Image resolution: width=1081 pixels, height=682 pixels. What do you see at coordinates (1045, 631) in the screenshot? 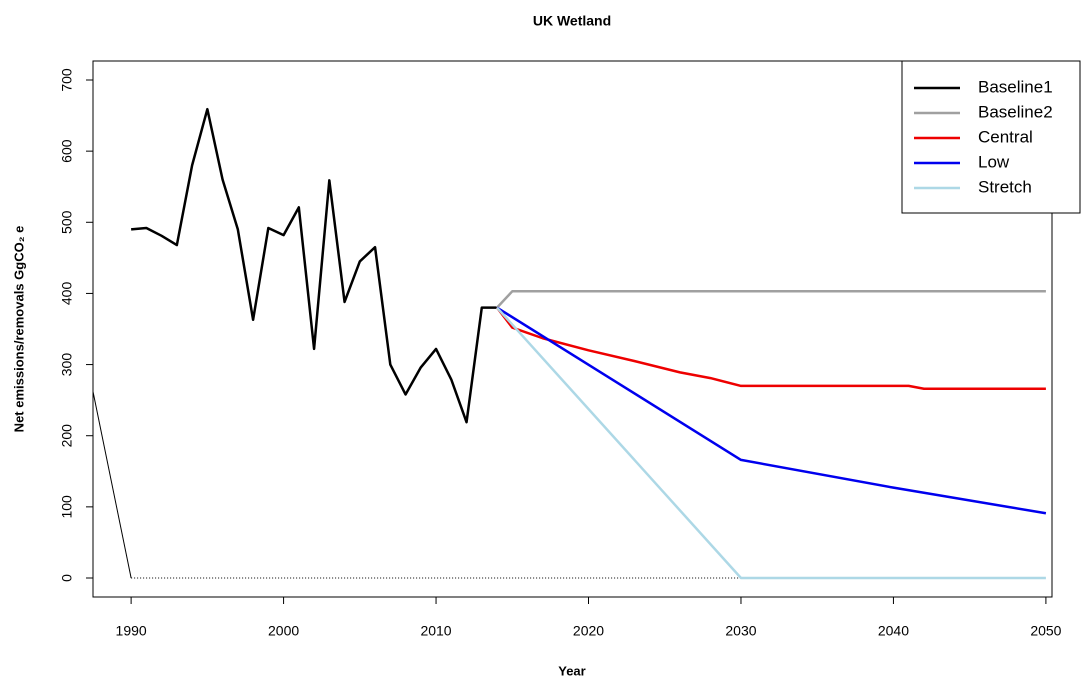
I see `x-tick-label: 2050` at bounding box center [1045, 631].